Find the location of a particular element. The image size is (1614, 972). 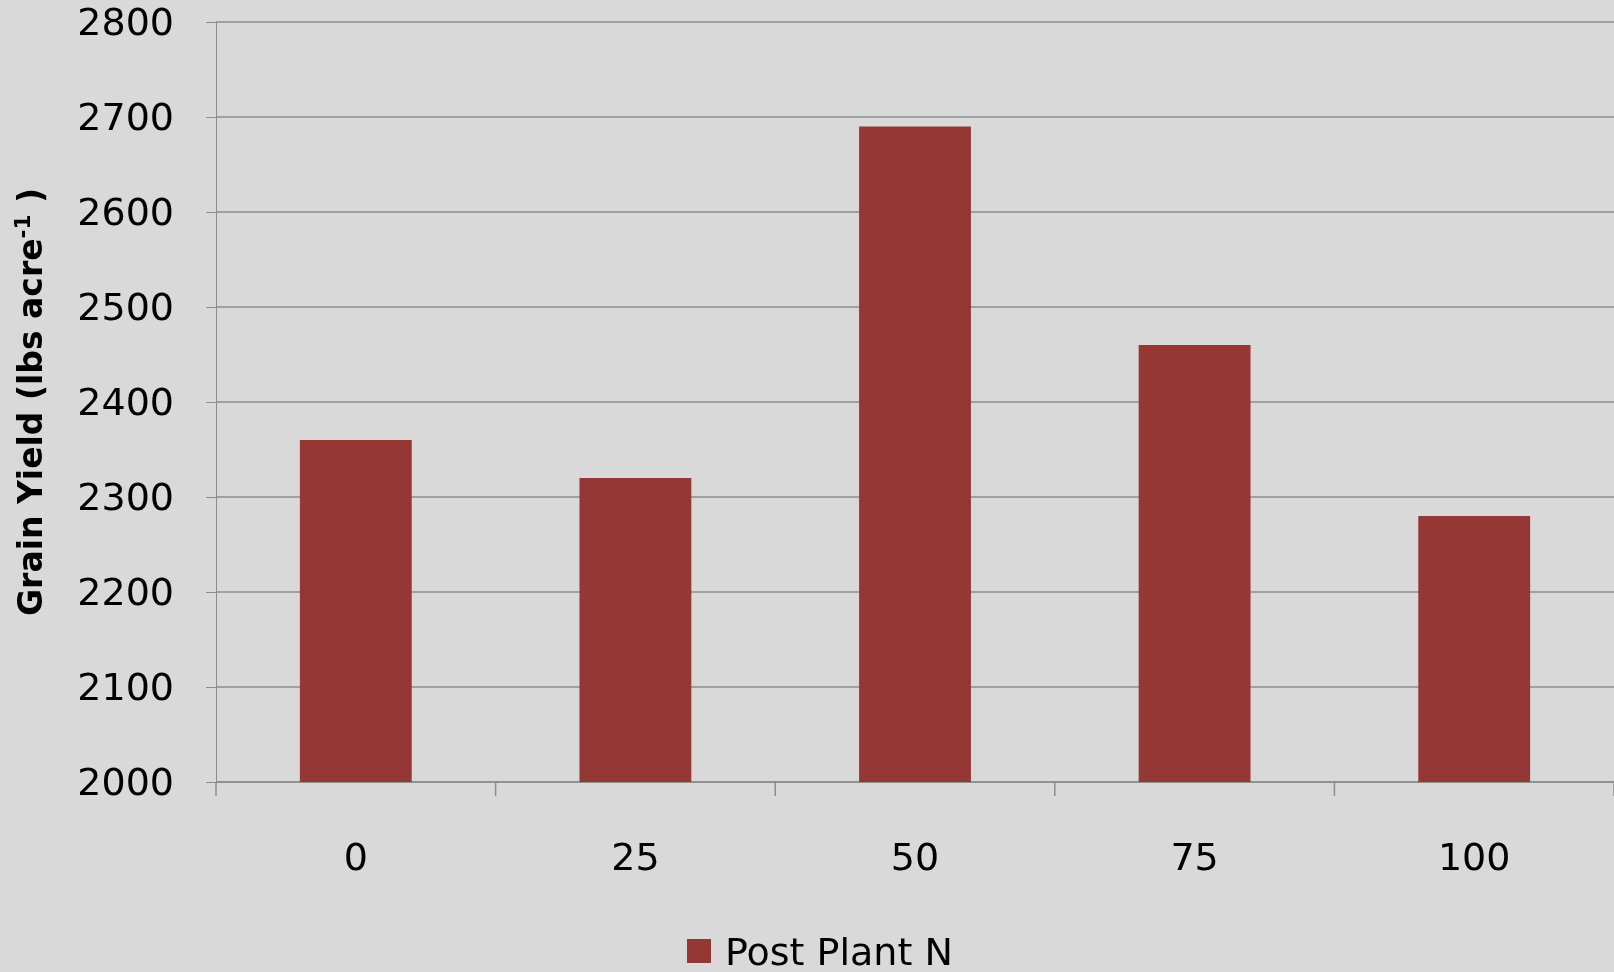

y-tick-label: 2400 is located at coordinates (125, 401).